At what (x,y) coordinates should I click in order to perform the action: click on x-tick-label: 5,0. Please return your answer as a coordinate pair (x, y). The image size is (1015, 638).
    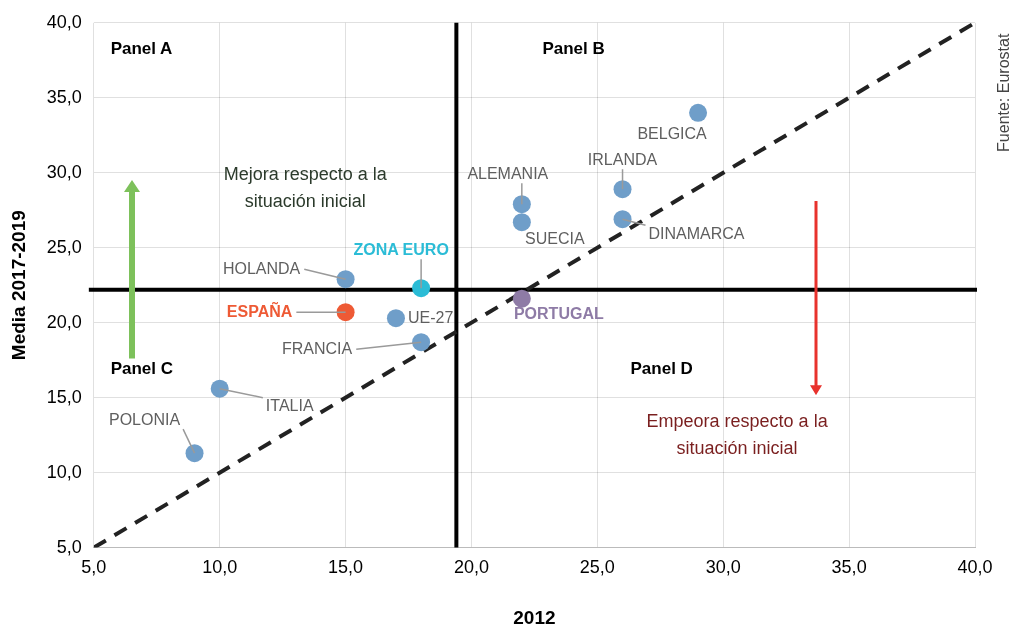
    Looking at the image, I should click on (94, 567).